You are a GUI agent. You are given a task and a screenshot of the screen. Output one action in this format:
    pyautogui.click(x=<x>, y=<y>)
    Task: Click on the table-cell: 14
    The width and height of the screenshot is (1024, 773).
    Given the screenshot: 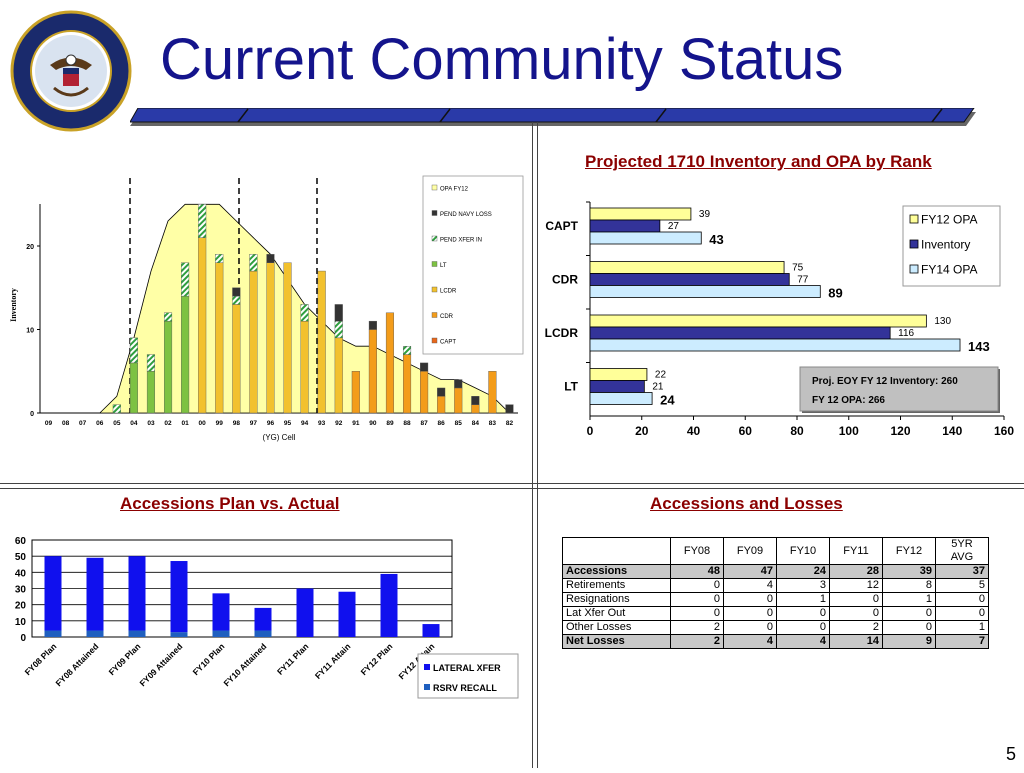 What is the action you would take?
    pyautogui.click(x=856, y=641)
    